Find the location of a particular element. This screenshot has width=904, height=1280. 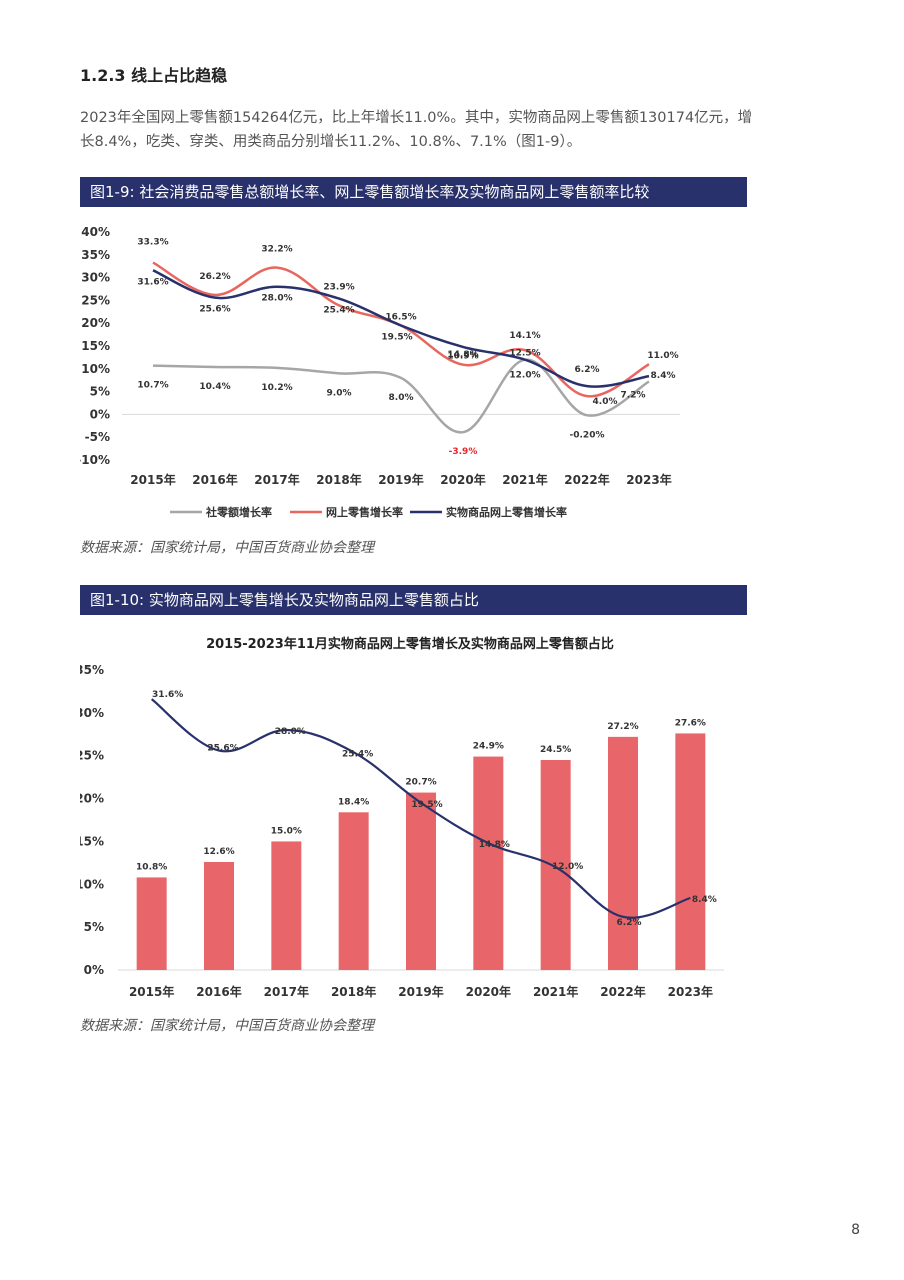

data-label: 28.0% is located at coordinates (276, 299).